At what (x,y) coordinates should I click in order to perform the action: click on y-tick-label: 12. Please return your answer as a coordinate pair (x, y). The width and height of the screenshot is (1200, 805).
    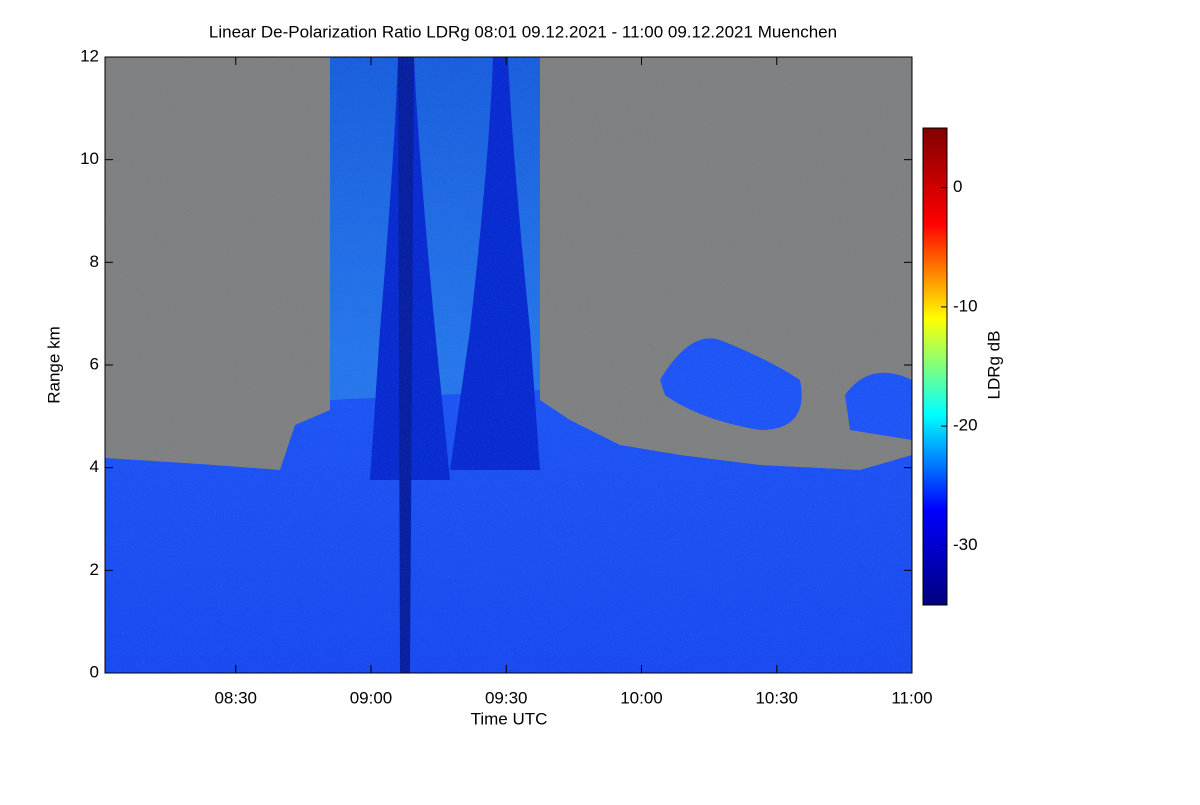
    Looking at the image, I should click on (89, 55).